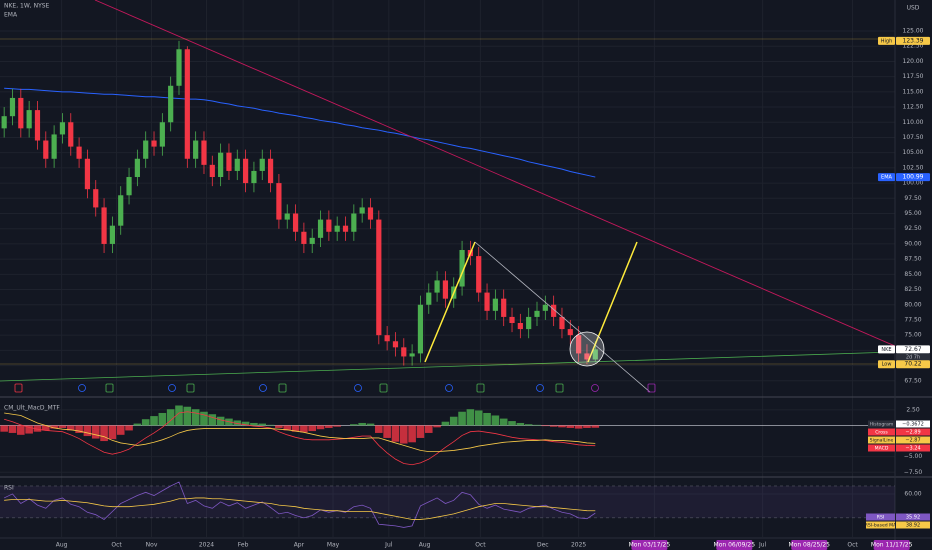 This screenshot has height=550, width=932. Describe the element at coordinates (300, 438) in the screenshot. I see `macd-line` at that location.